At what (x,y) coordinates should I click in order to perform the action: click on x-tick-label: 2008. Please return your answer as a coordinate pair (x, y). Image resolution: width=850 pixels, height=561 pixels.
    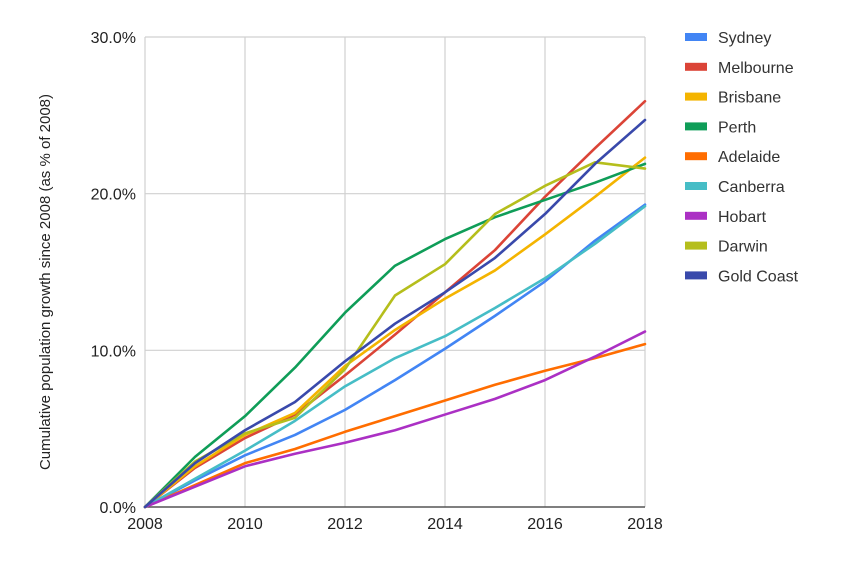
    Looking at the image, I should click on (145, 524).